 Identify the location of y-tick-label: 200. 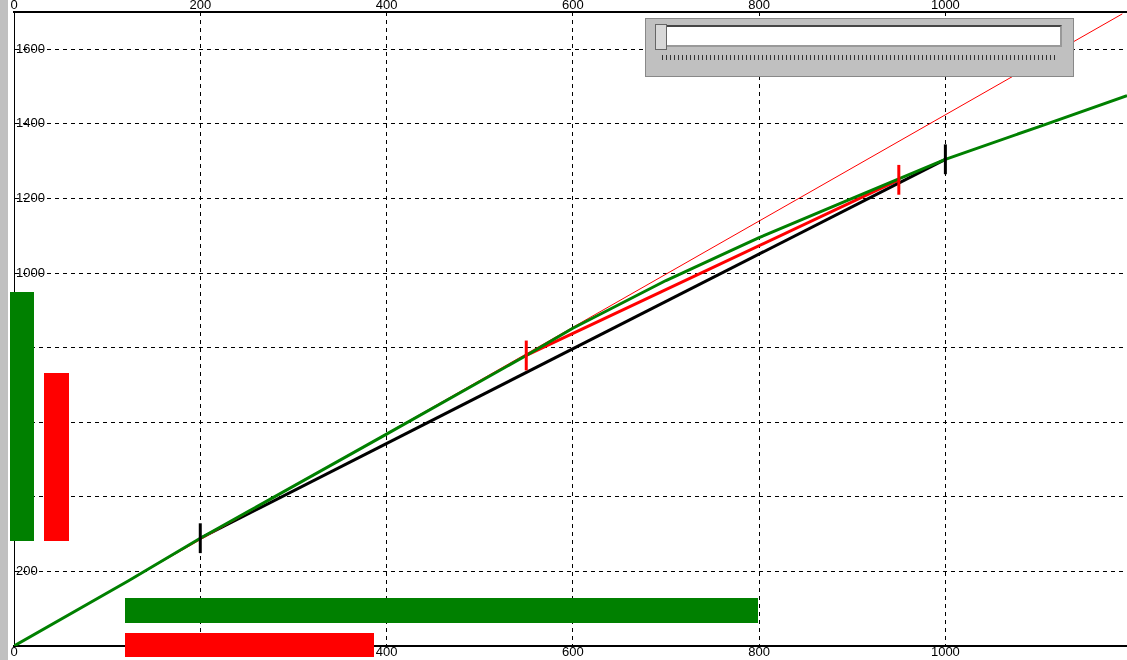
(27, 570).